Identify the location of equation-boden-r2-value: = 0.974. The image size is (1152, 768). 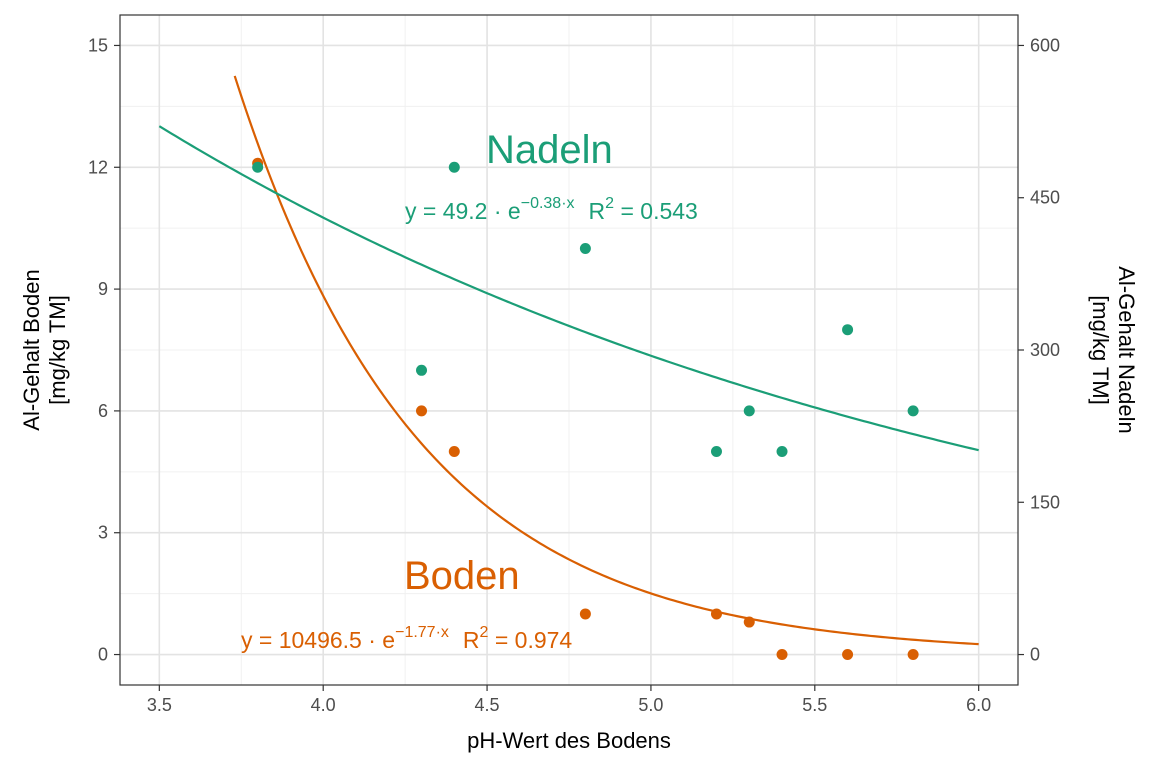
(530, 640).